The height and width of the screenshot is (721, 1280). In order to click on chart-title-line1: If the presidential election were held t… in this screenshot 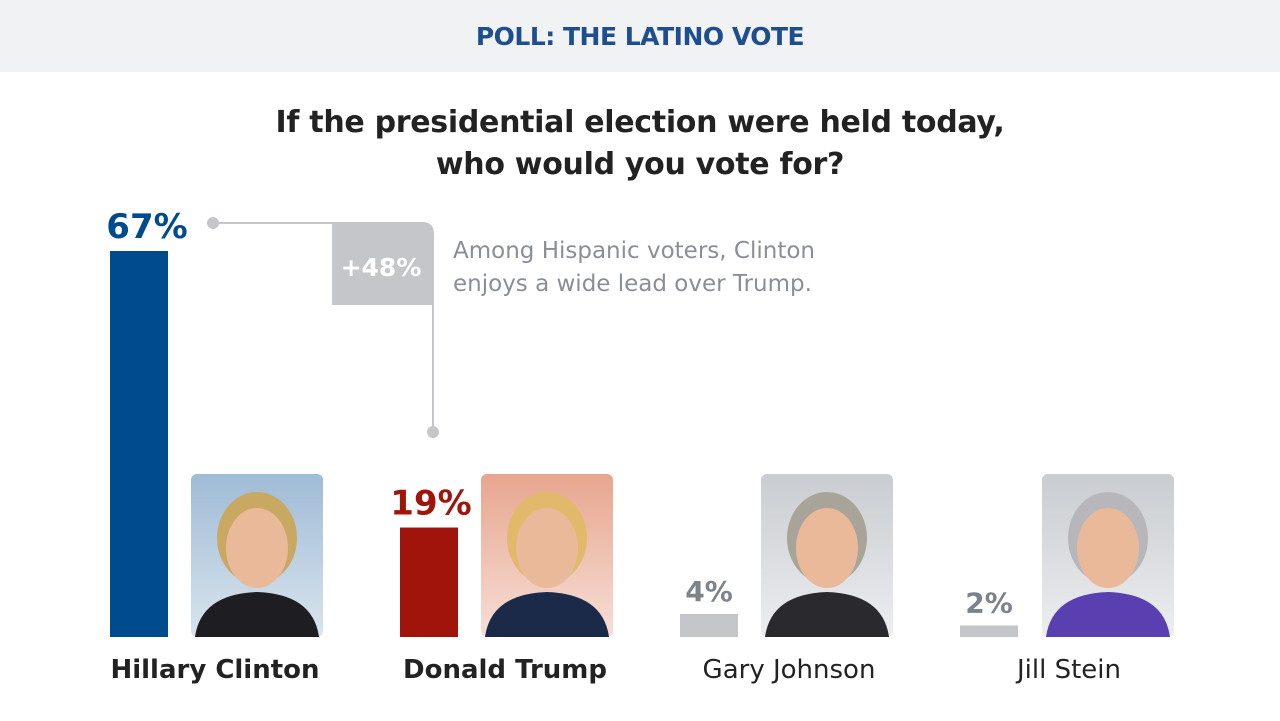, I will do `click(640, 122)`.